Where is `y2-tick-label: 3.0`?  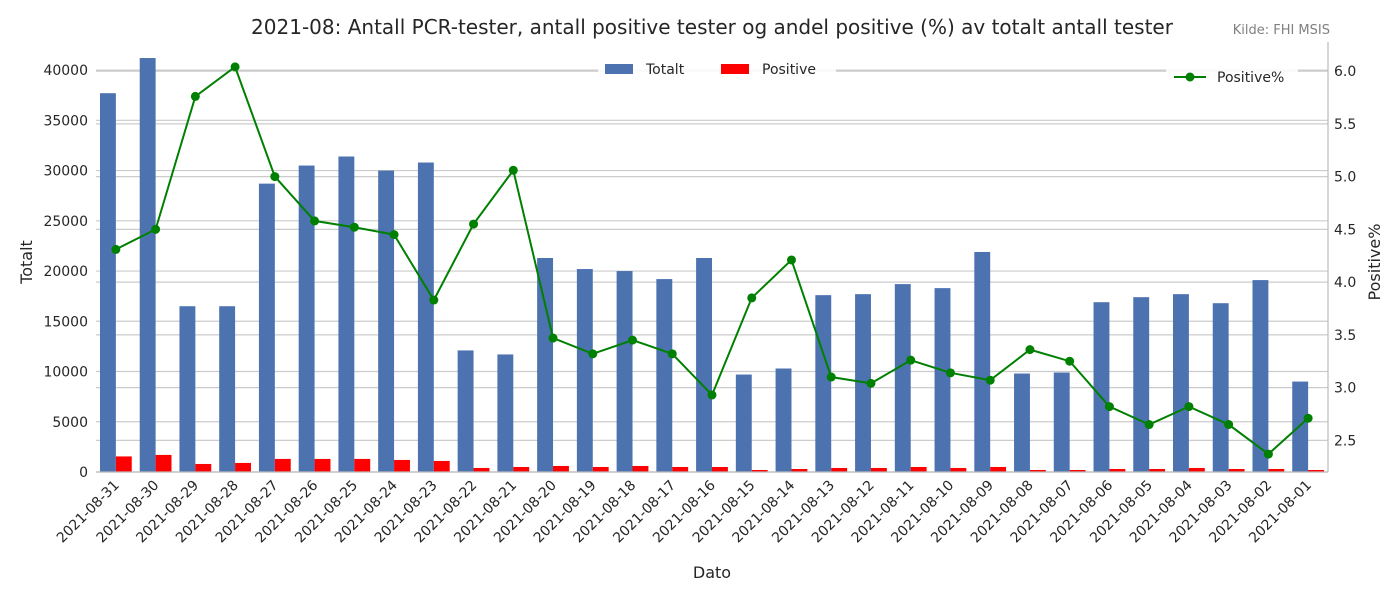 y2-tick-label: 3.0 is located at coordinates (1345, 389).